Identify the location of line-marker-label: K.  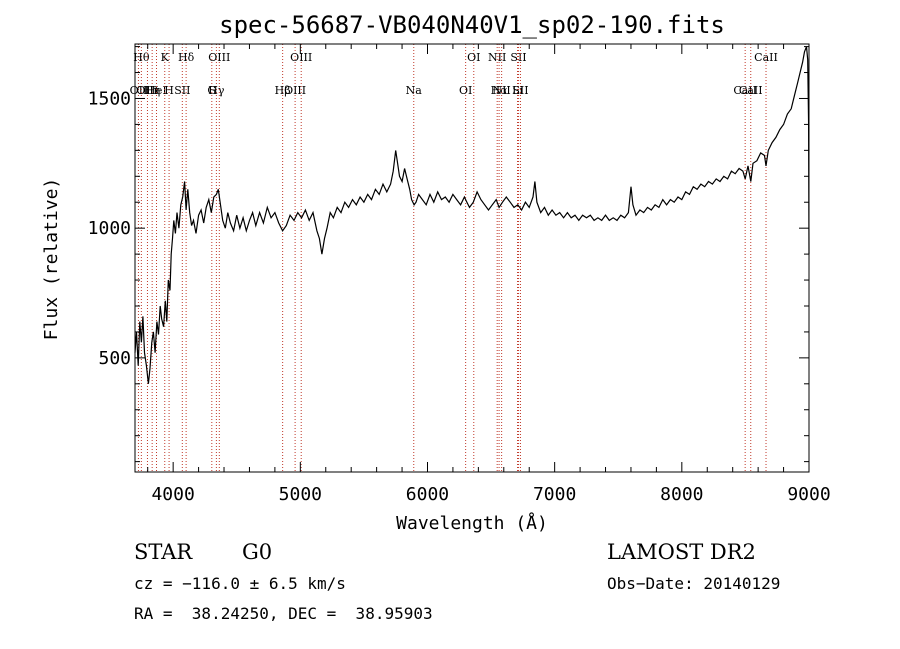
(165, 57).